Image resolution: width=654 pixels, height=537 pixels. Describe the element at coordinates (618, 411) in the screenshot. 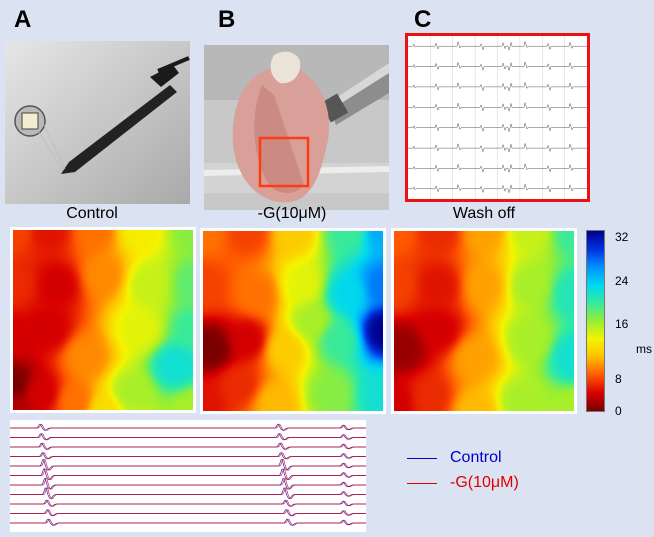

I see `colorbar-tick-0: 0` at that location.